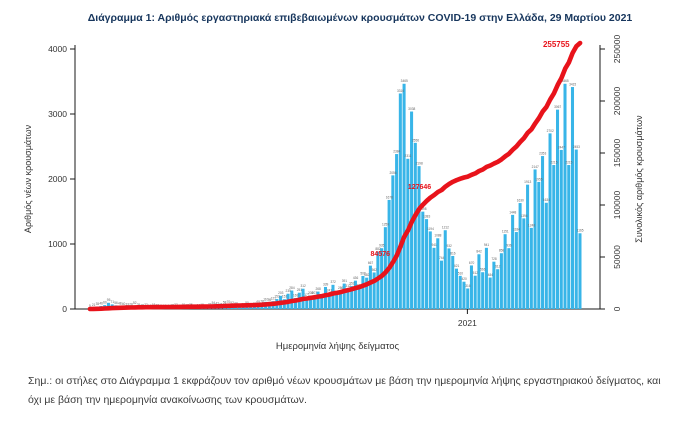 This screenshot has height=441, width=687. Describe the element at coordinates (341, 288) in the screenshot. I see `bar-value-label: 286` at that location.